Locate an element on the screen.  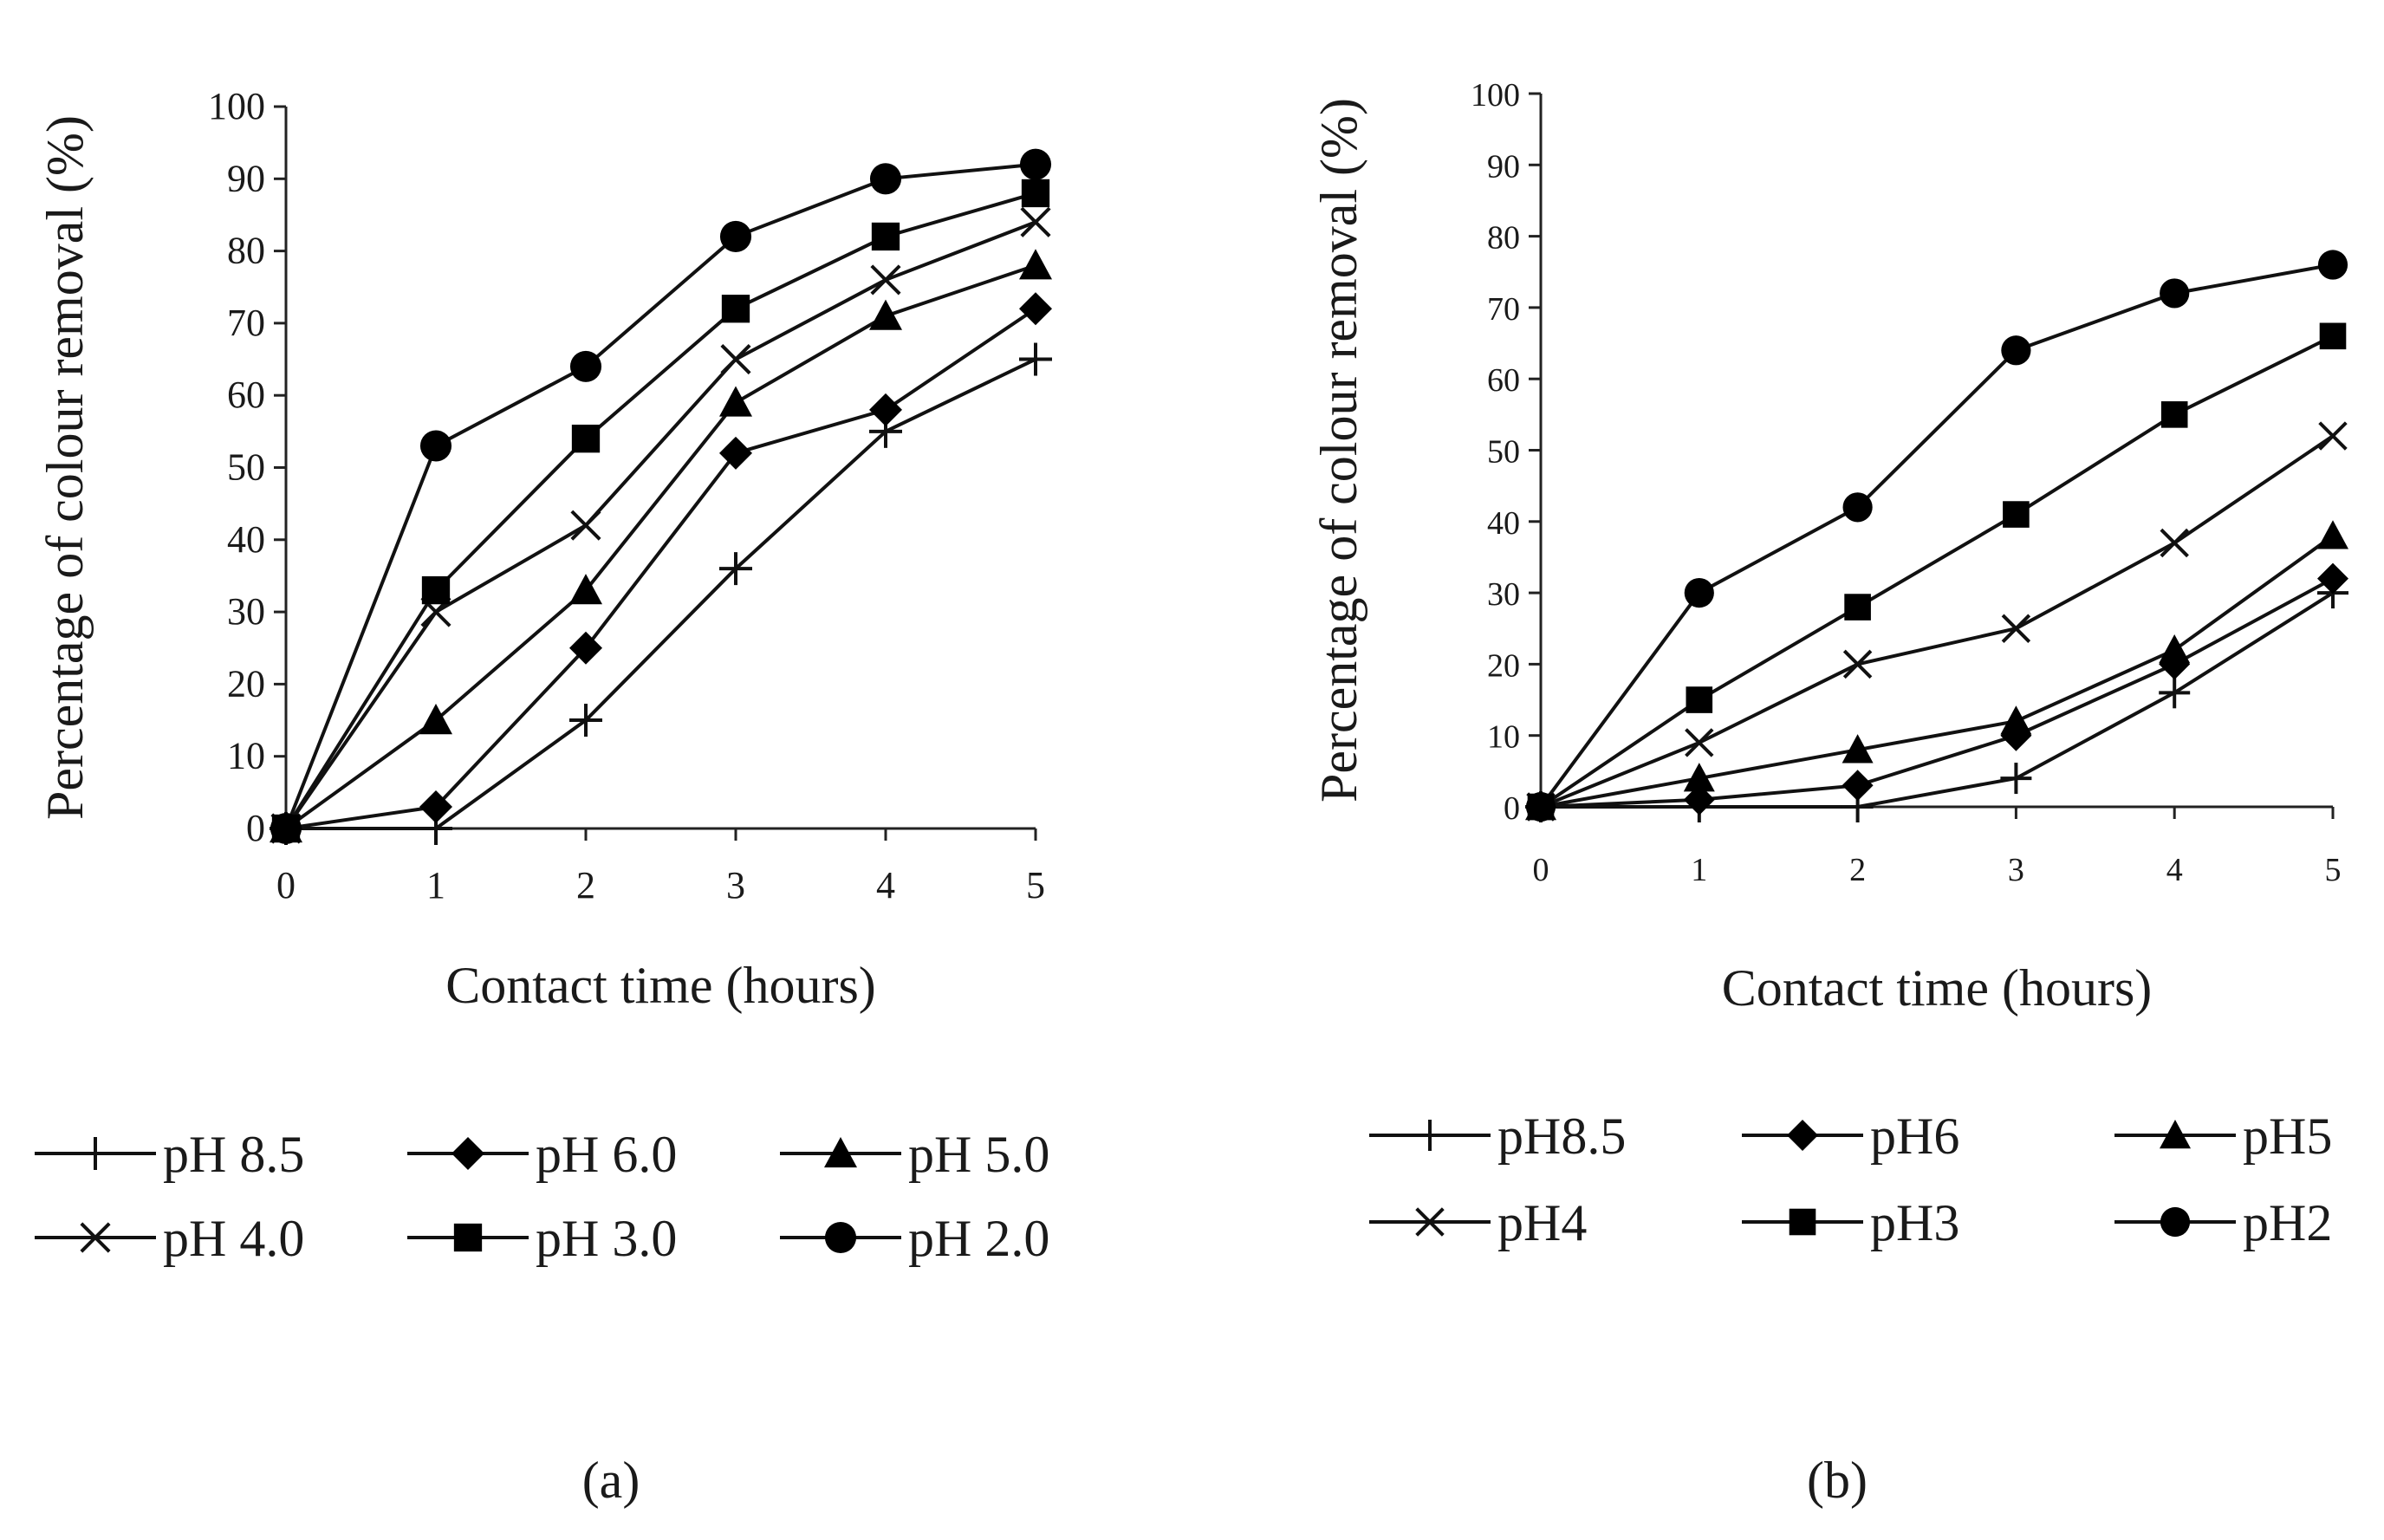
legend-label: pH6 is located at coordinates (1914, 1136).